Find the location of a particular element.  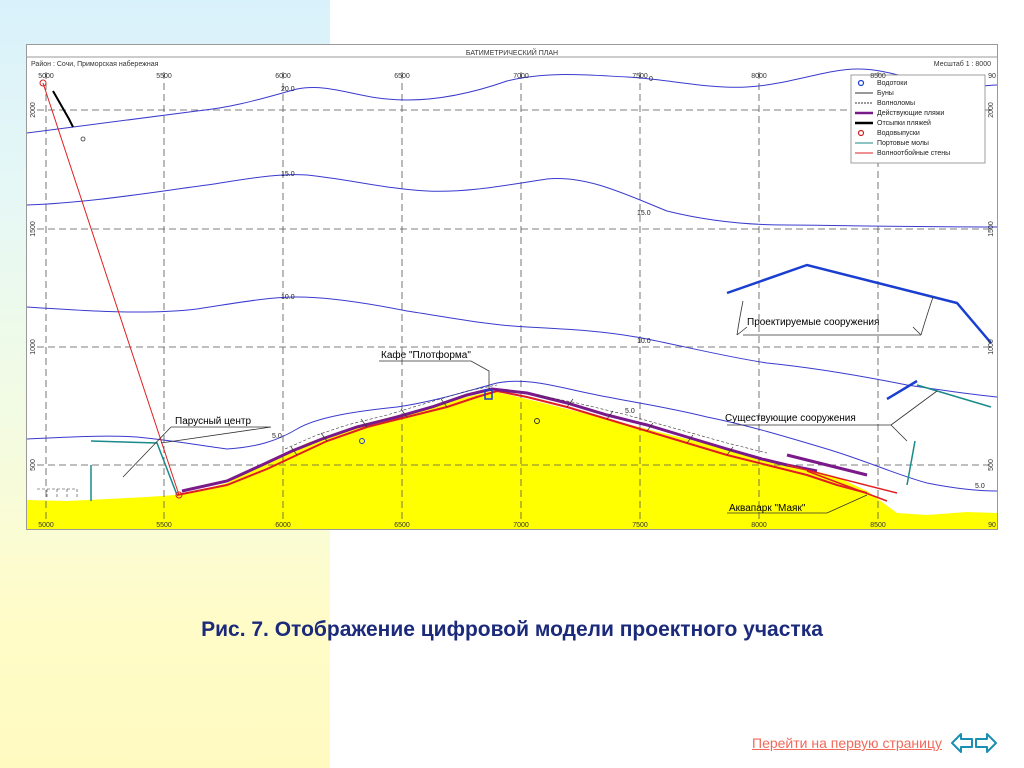

groins is located at coordinates (512, 427).